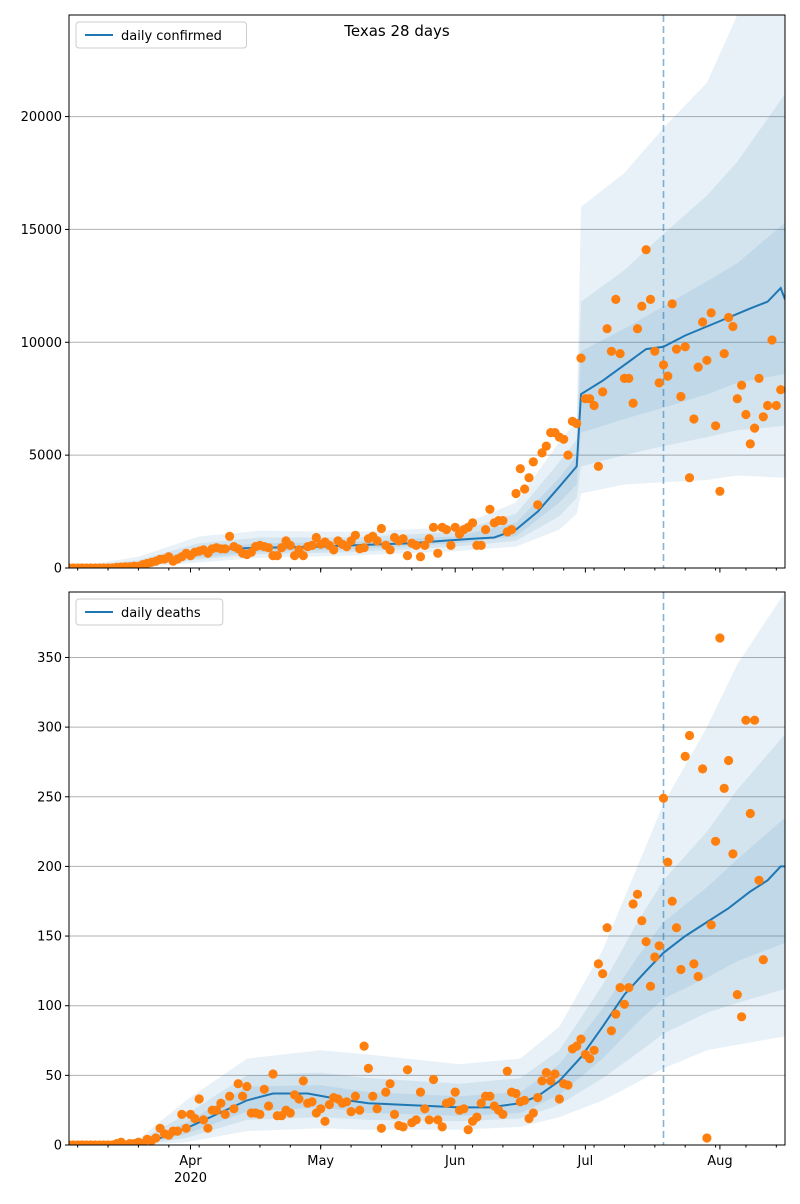  I want to click on y-tick-label: 250, so click(49, 797).